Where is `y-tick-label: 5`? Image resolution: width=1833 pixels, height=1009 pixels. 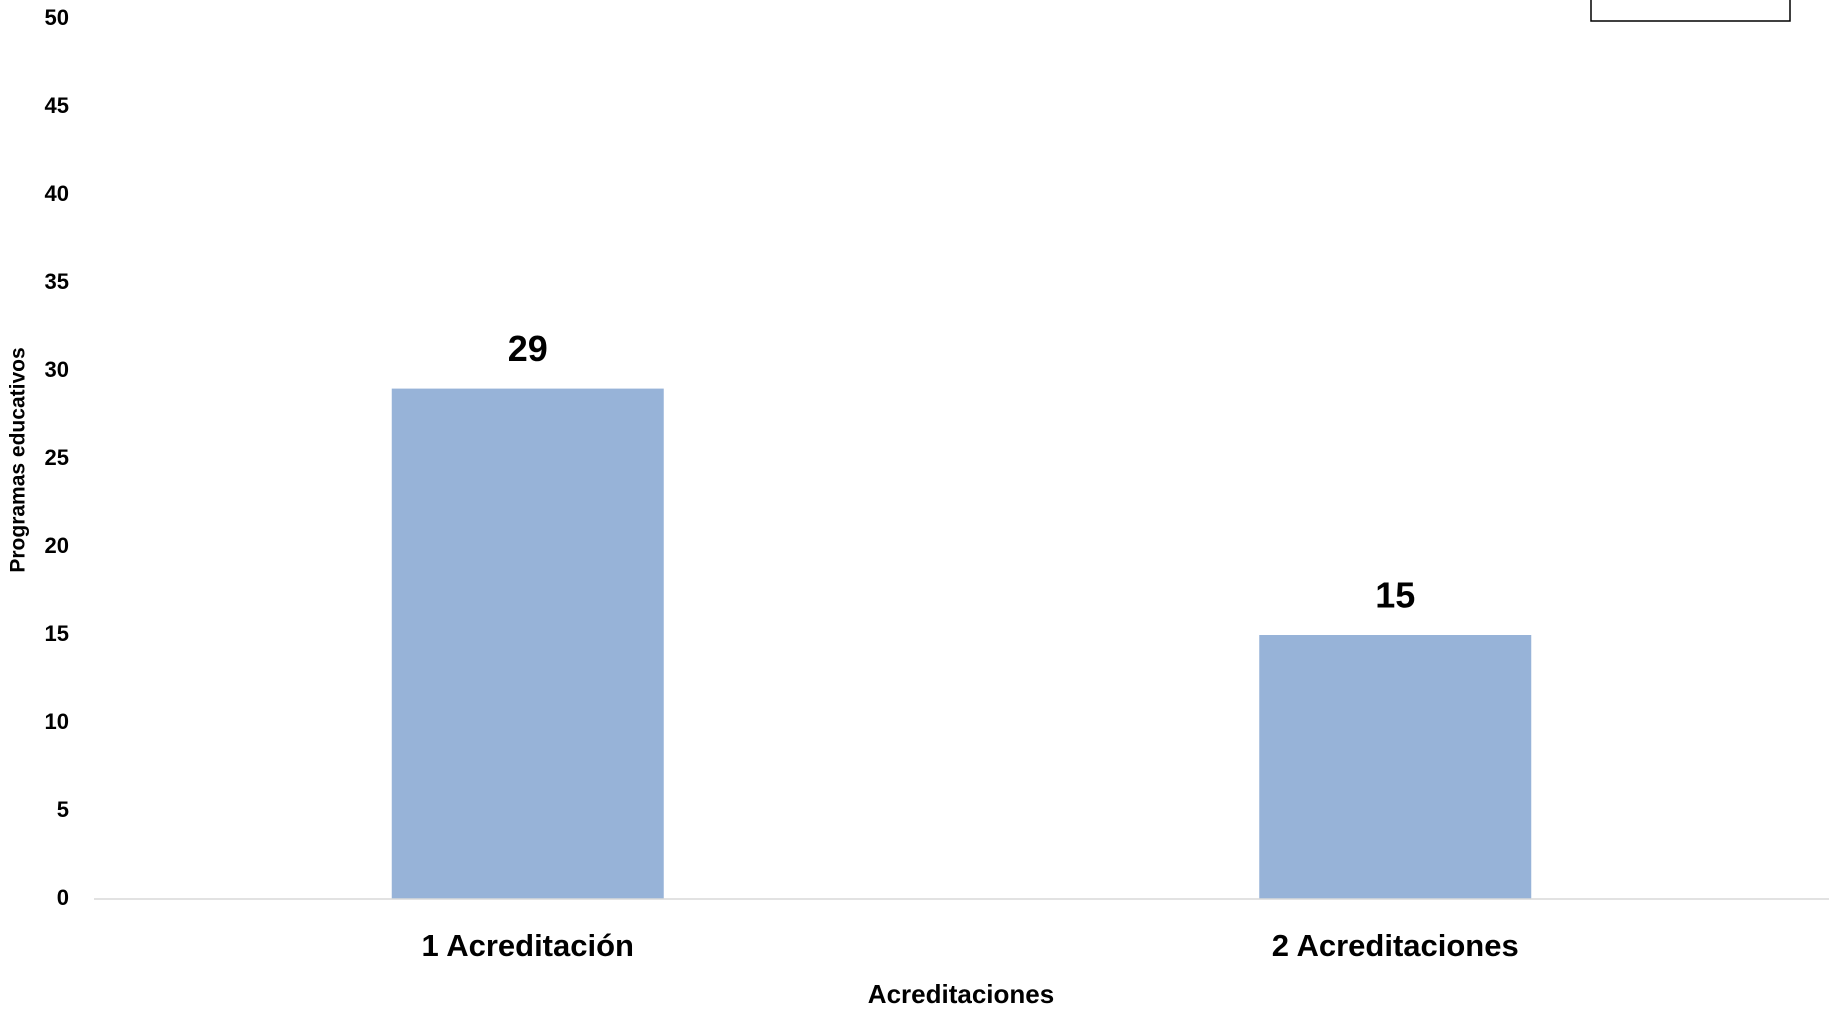 y-tick-label: 5 is located at coordinates (63, 809).